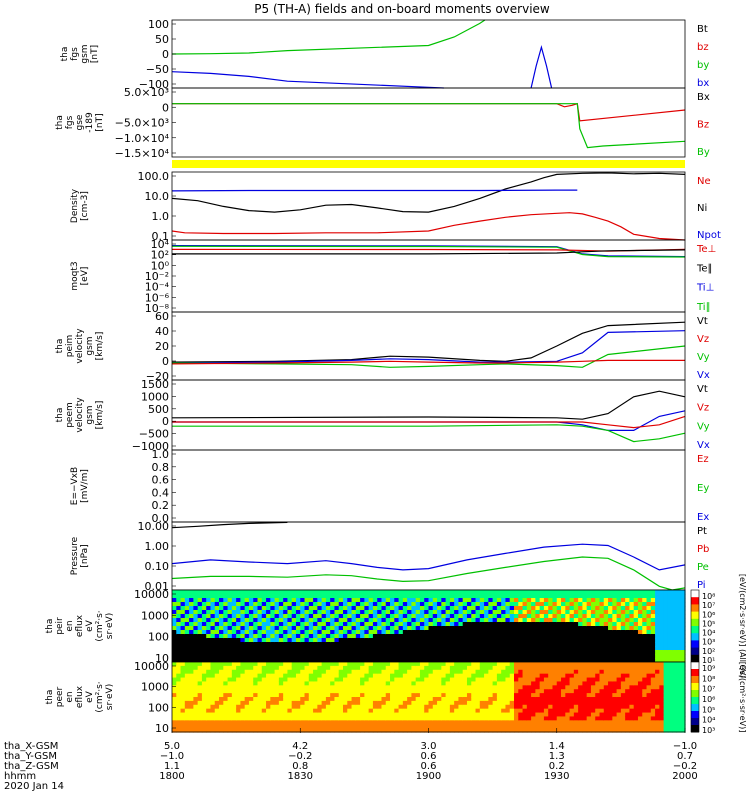  I want to click on y-axis-label: sr·eV), so click(110, 626).